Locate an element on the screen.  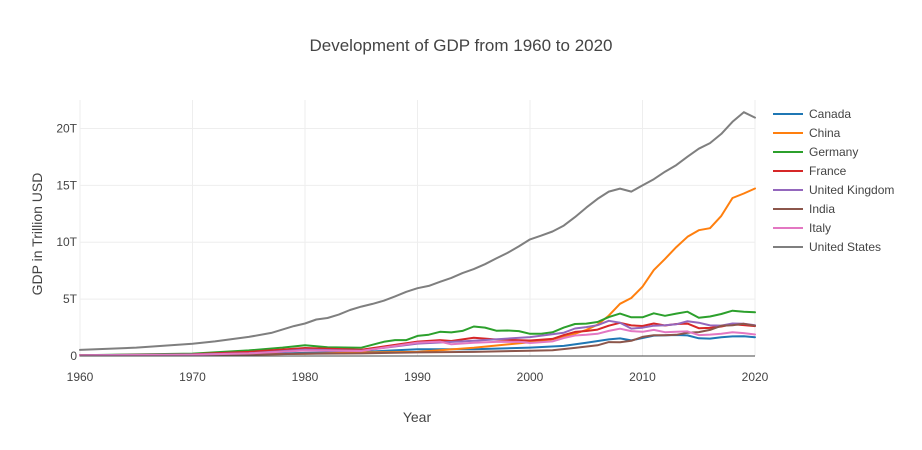
x-tick-label-2010: 2010 is located at coordinates (642, 377).